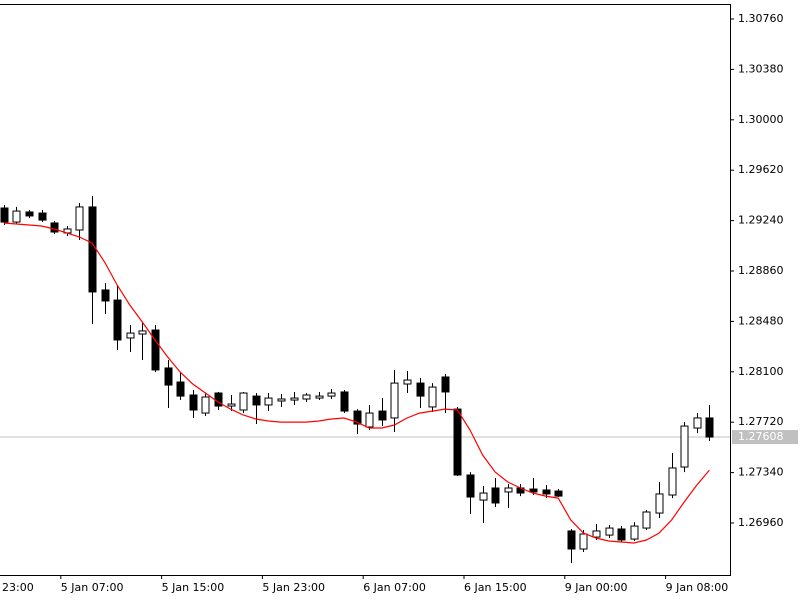 The width and height of the screenshot is (800, 600). I want to click on y-tick-label: 1.28860, so click(761, 270).